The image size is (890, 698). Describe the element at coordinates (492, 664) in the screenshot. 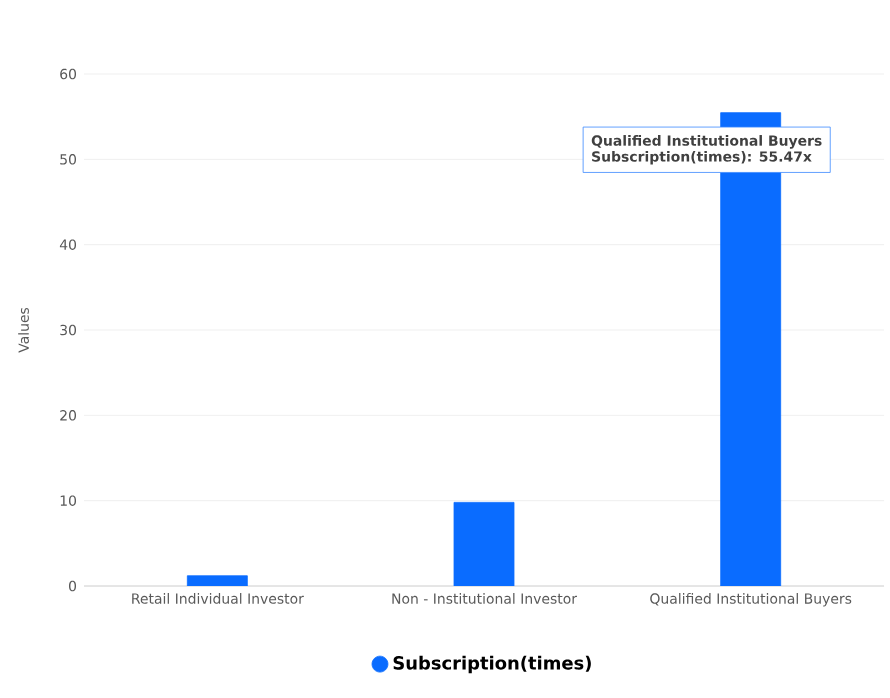

I see `legend-label: Subscription(times)` at that location.